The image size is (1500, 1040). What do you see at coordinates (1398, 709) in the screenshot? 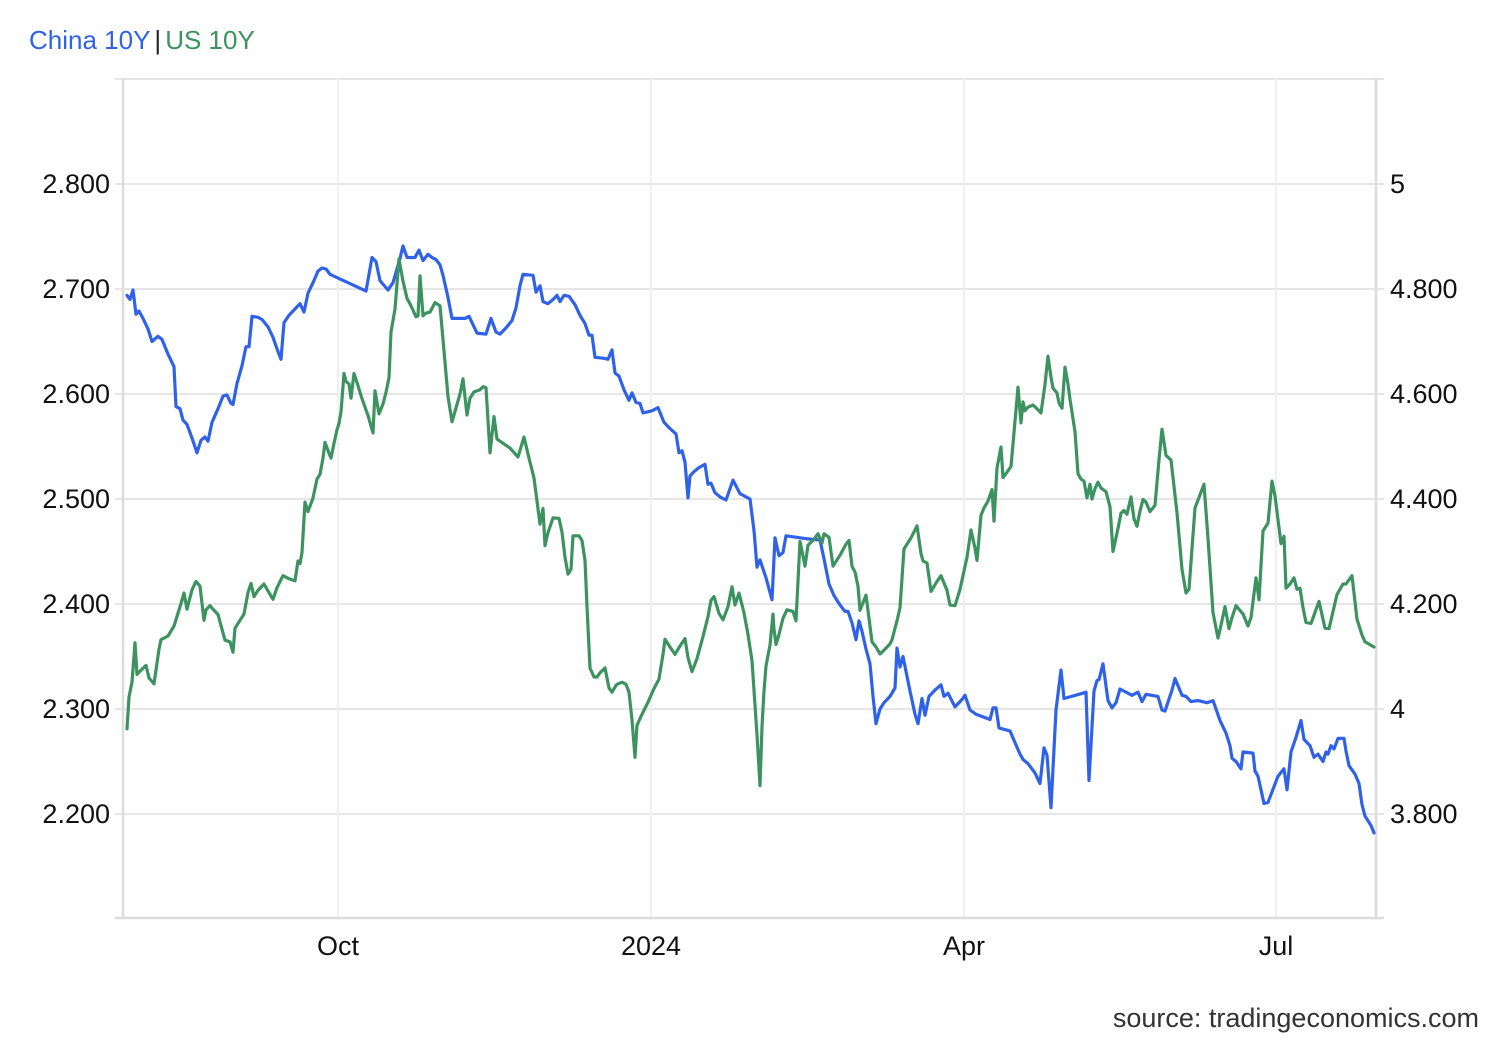
I see `right-y-tick-label: 4` at bounding box center [1398, 709].